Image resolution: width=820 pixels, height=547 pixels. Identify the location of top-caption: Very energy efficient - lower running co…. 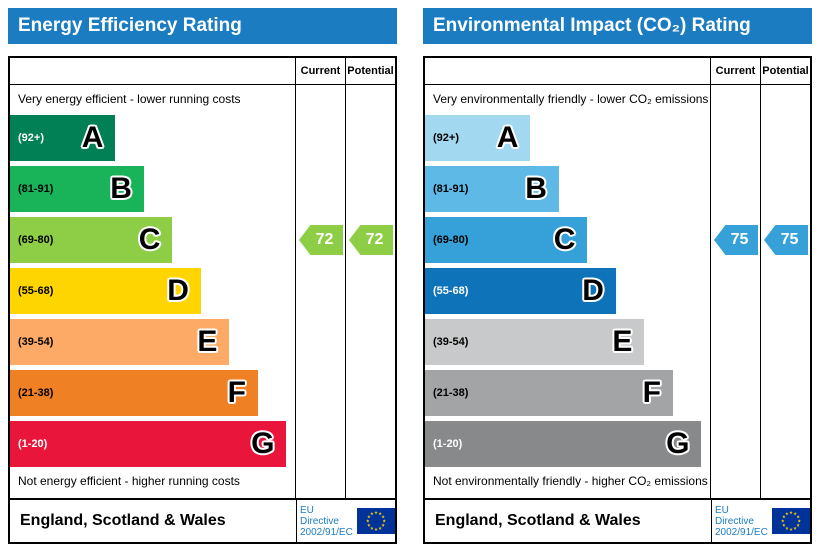
(129, 99).